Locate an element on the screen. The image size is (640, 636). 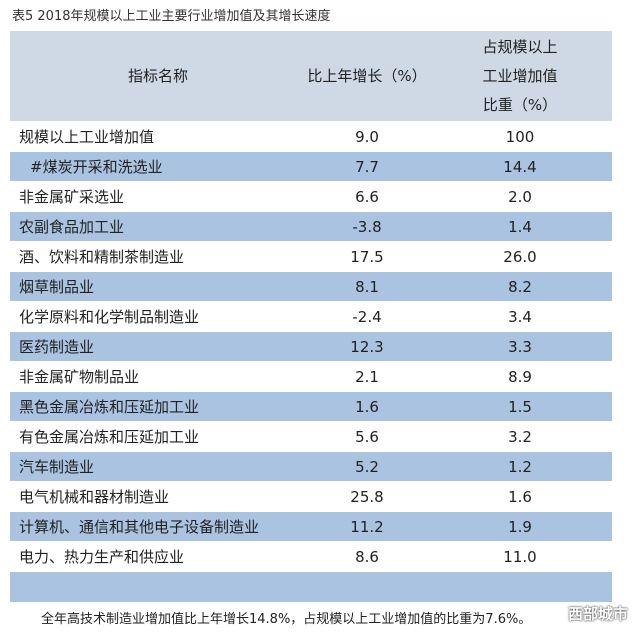
row-growth-cell: 6.6 is located at coordinates (367, 196).